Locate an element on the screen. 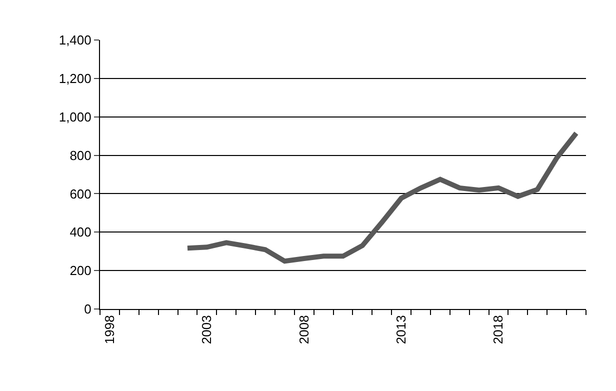  x-tick-label: 2018 is located at coordinates (498, 329).